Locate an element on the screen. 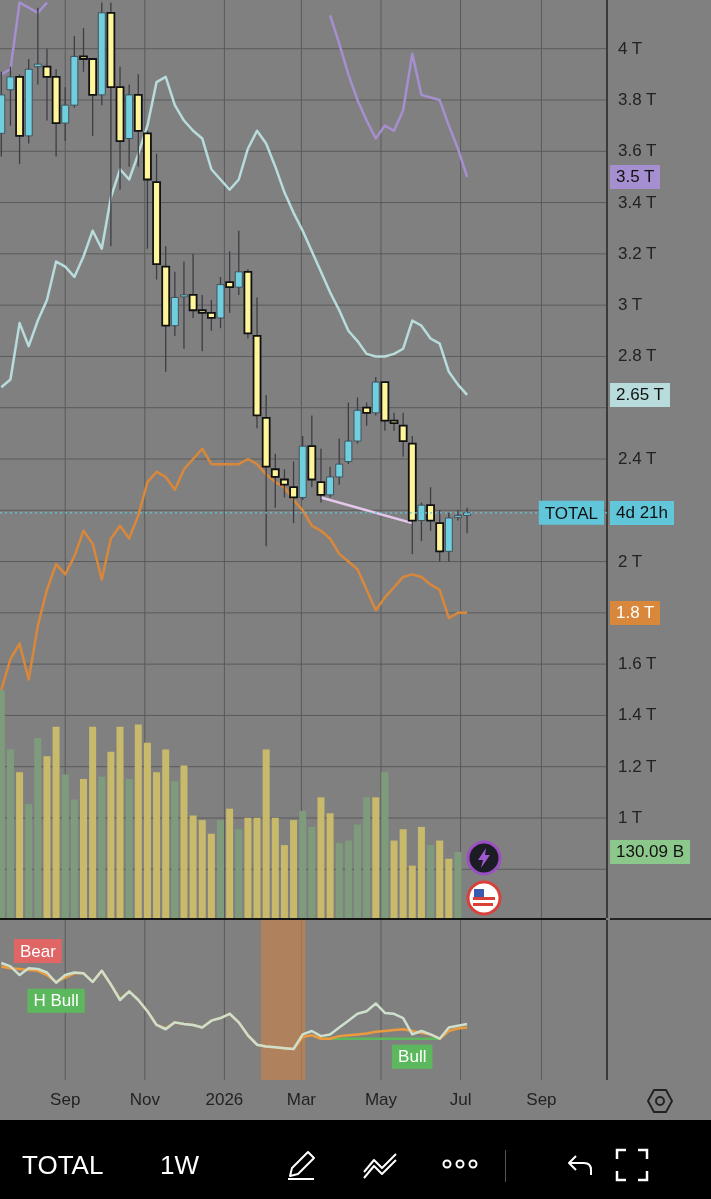  text: 1W is located at coordinates (179, 1165).